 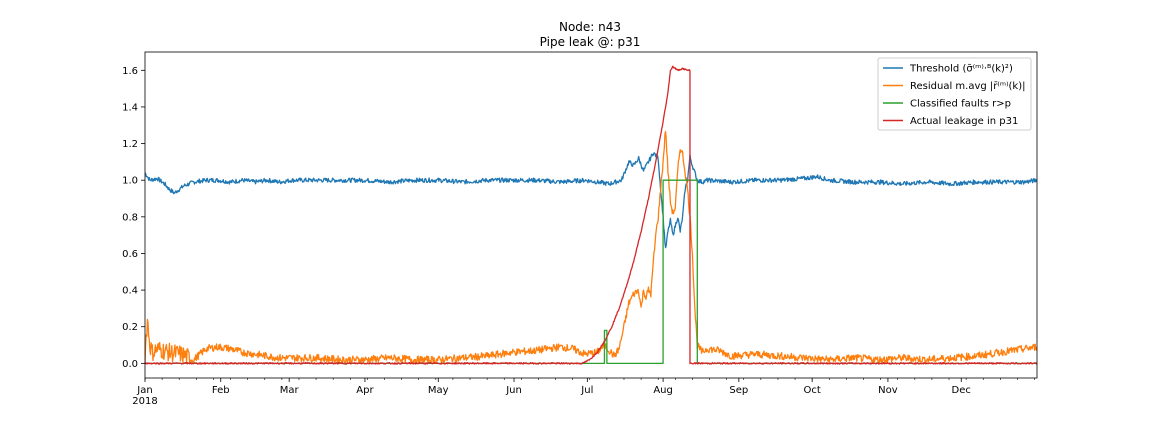 What do you see at coordinates (144, 401) in the screenshot?
I see `x-year-label: 2018` at bounding box center [144, 401].